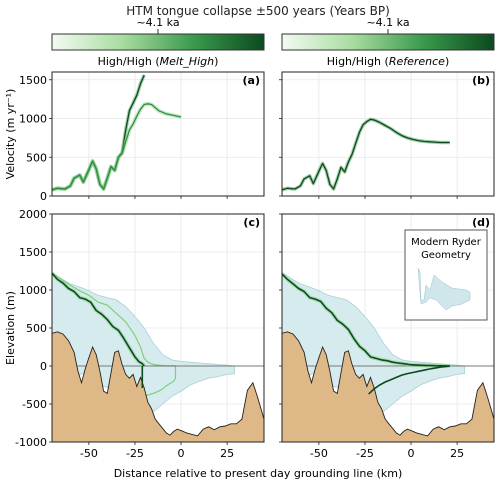  Describe the element at coordinates (251, 80) in the screenshot. I see `panel-a-label: (a)` at that location.